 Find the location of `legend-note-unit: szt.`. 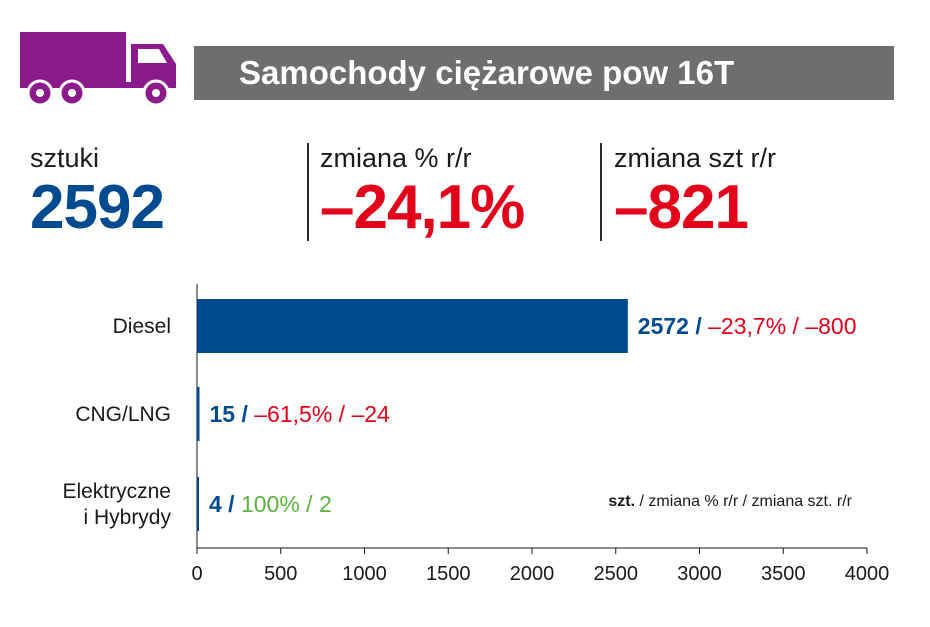

legend-note-unit: szt. is located at coordinates (621, 501).